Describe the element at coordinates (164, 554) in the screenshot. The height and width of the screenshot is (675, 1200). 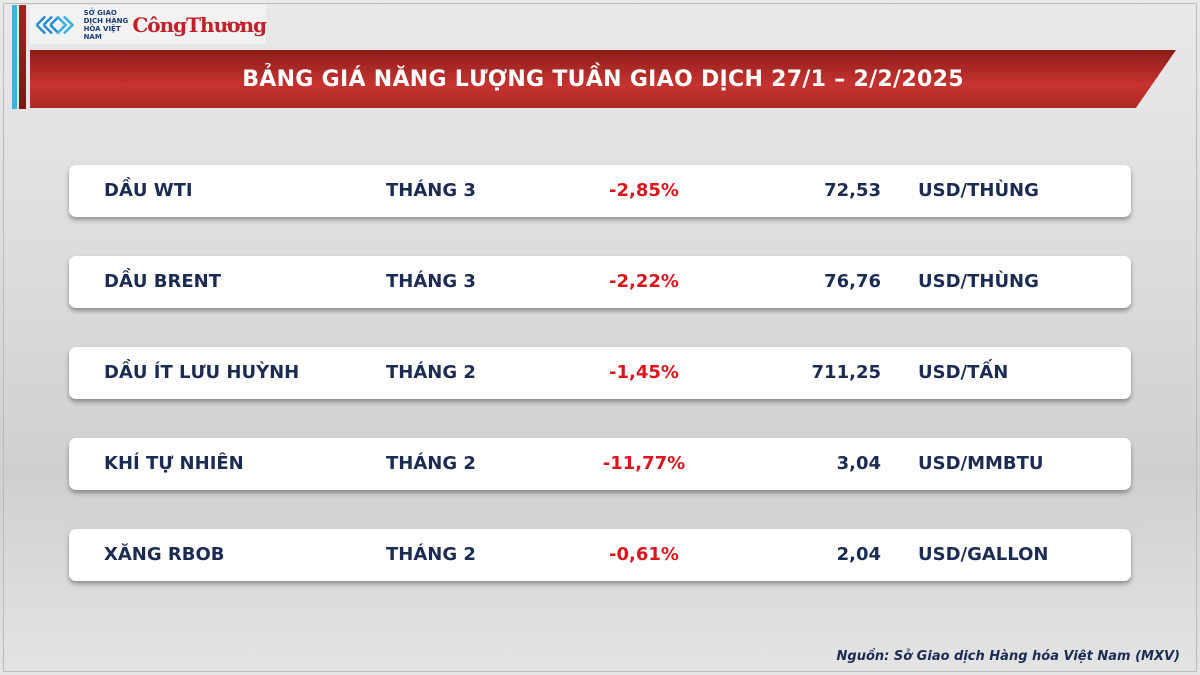
I see `commodity-name: XĂNG RBOB` at that location.